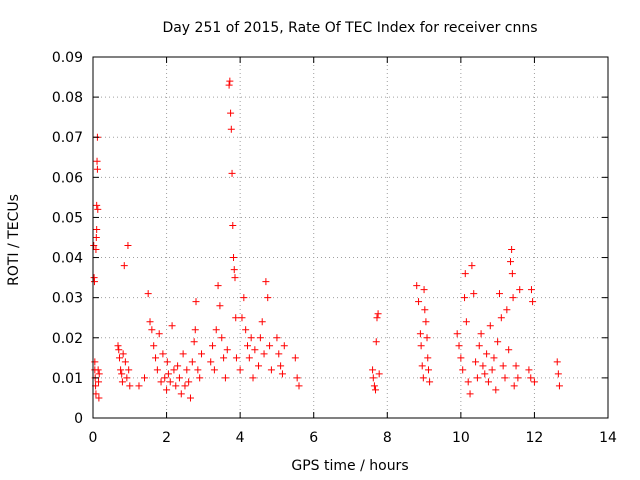 The height and width of the screenshot is (480, 640). What do you see at coordinates (67, 178) in the screenshot?
I see `y-tick-label: 0.06` at bounding box center [67, 178].